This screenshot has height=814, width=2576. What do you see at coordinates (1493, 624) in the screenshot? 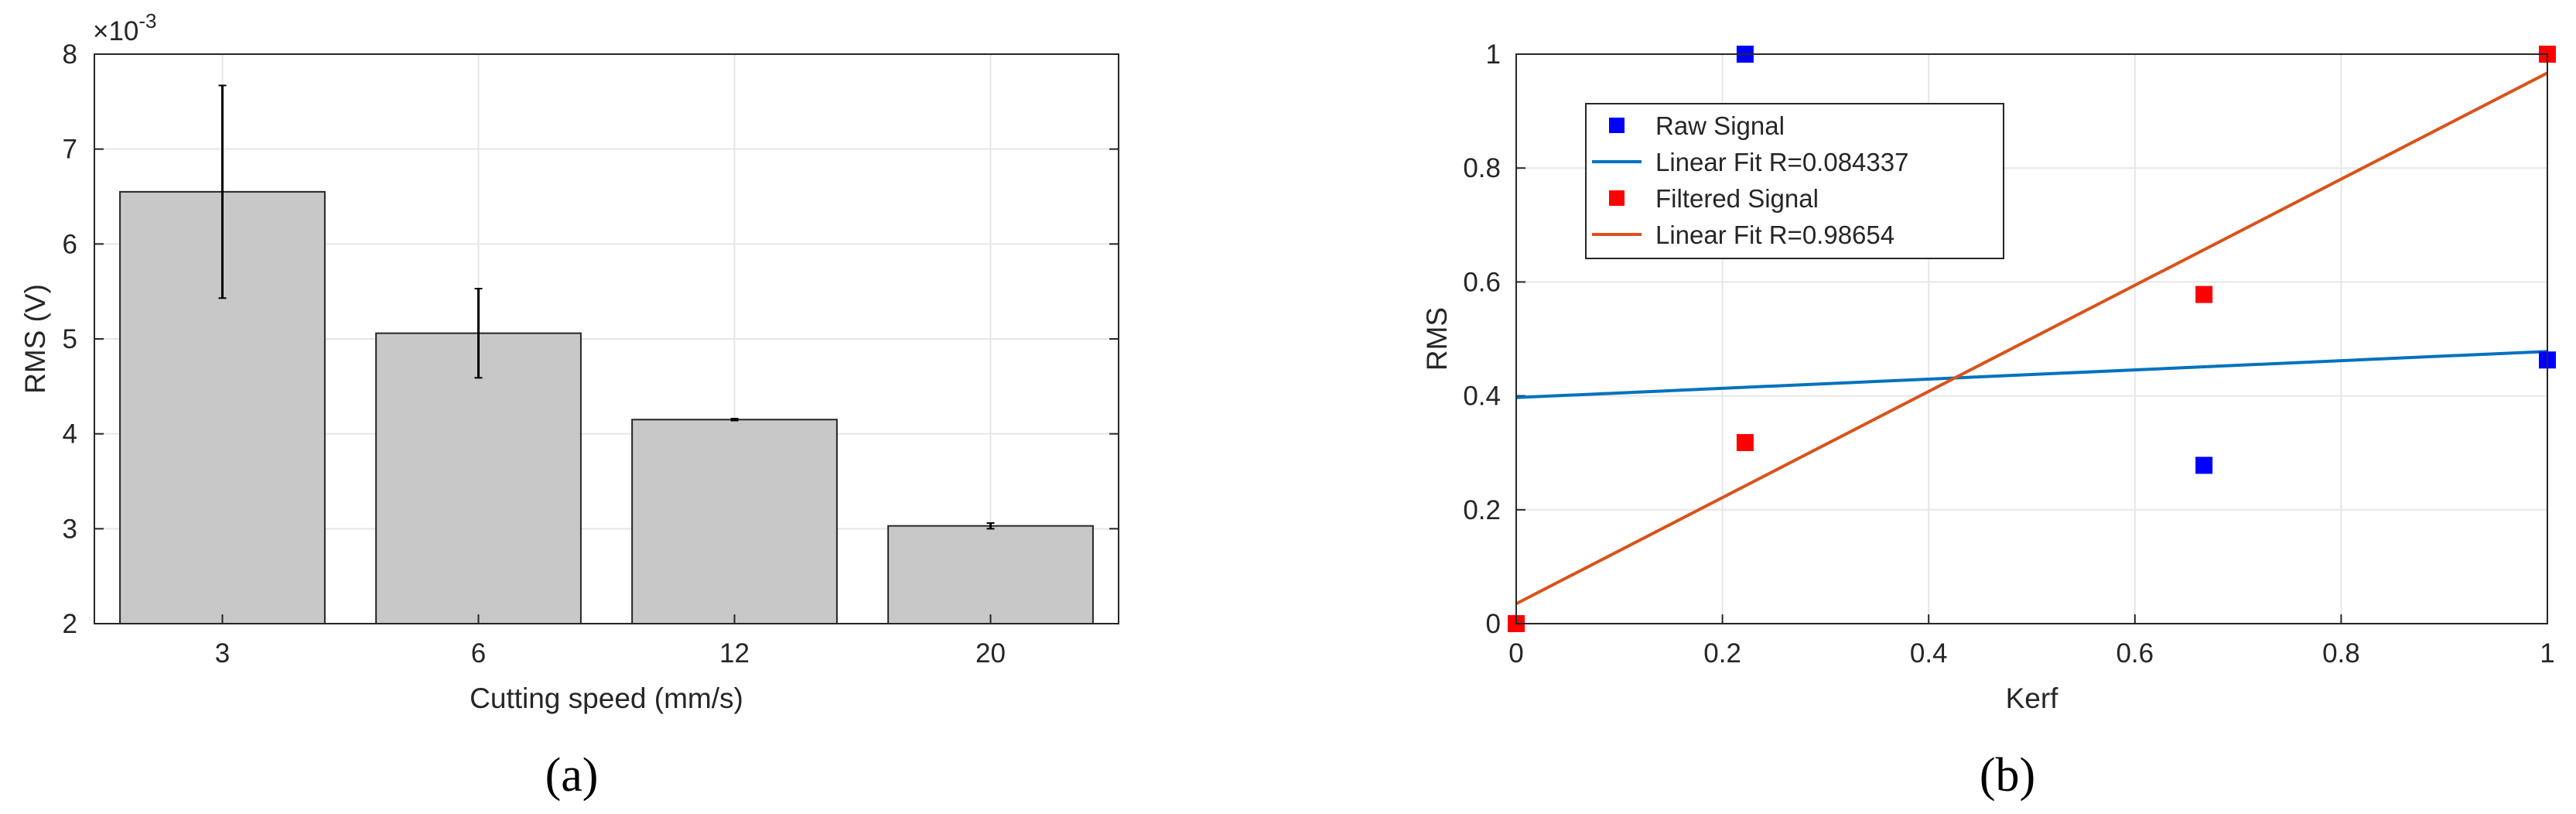
I see `y-tick-label: 0` at bounding box center [1493, 624].